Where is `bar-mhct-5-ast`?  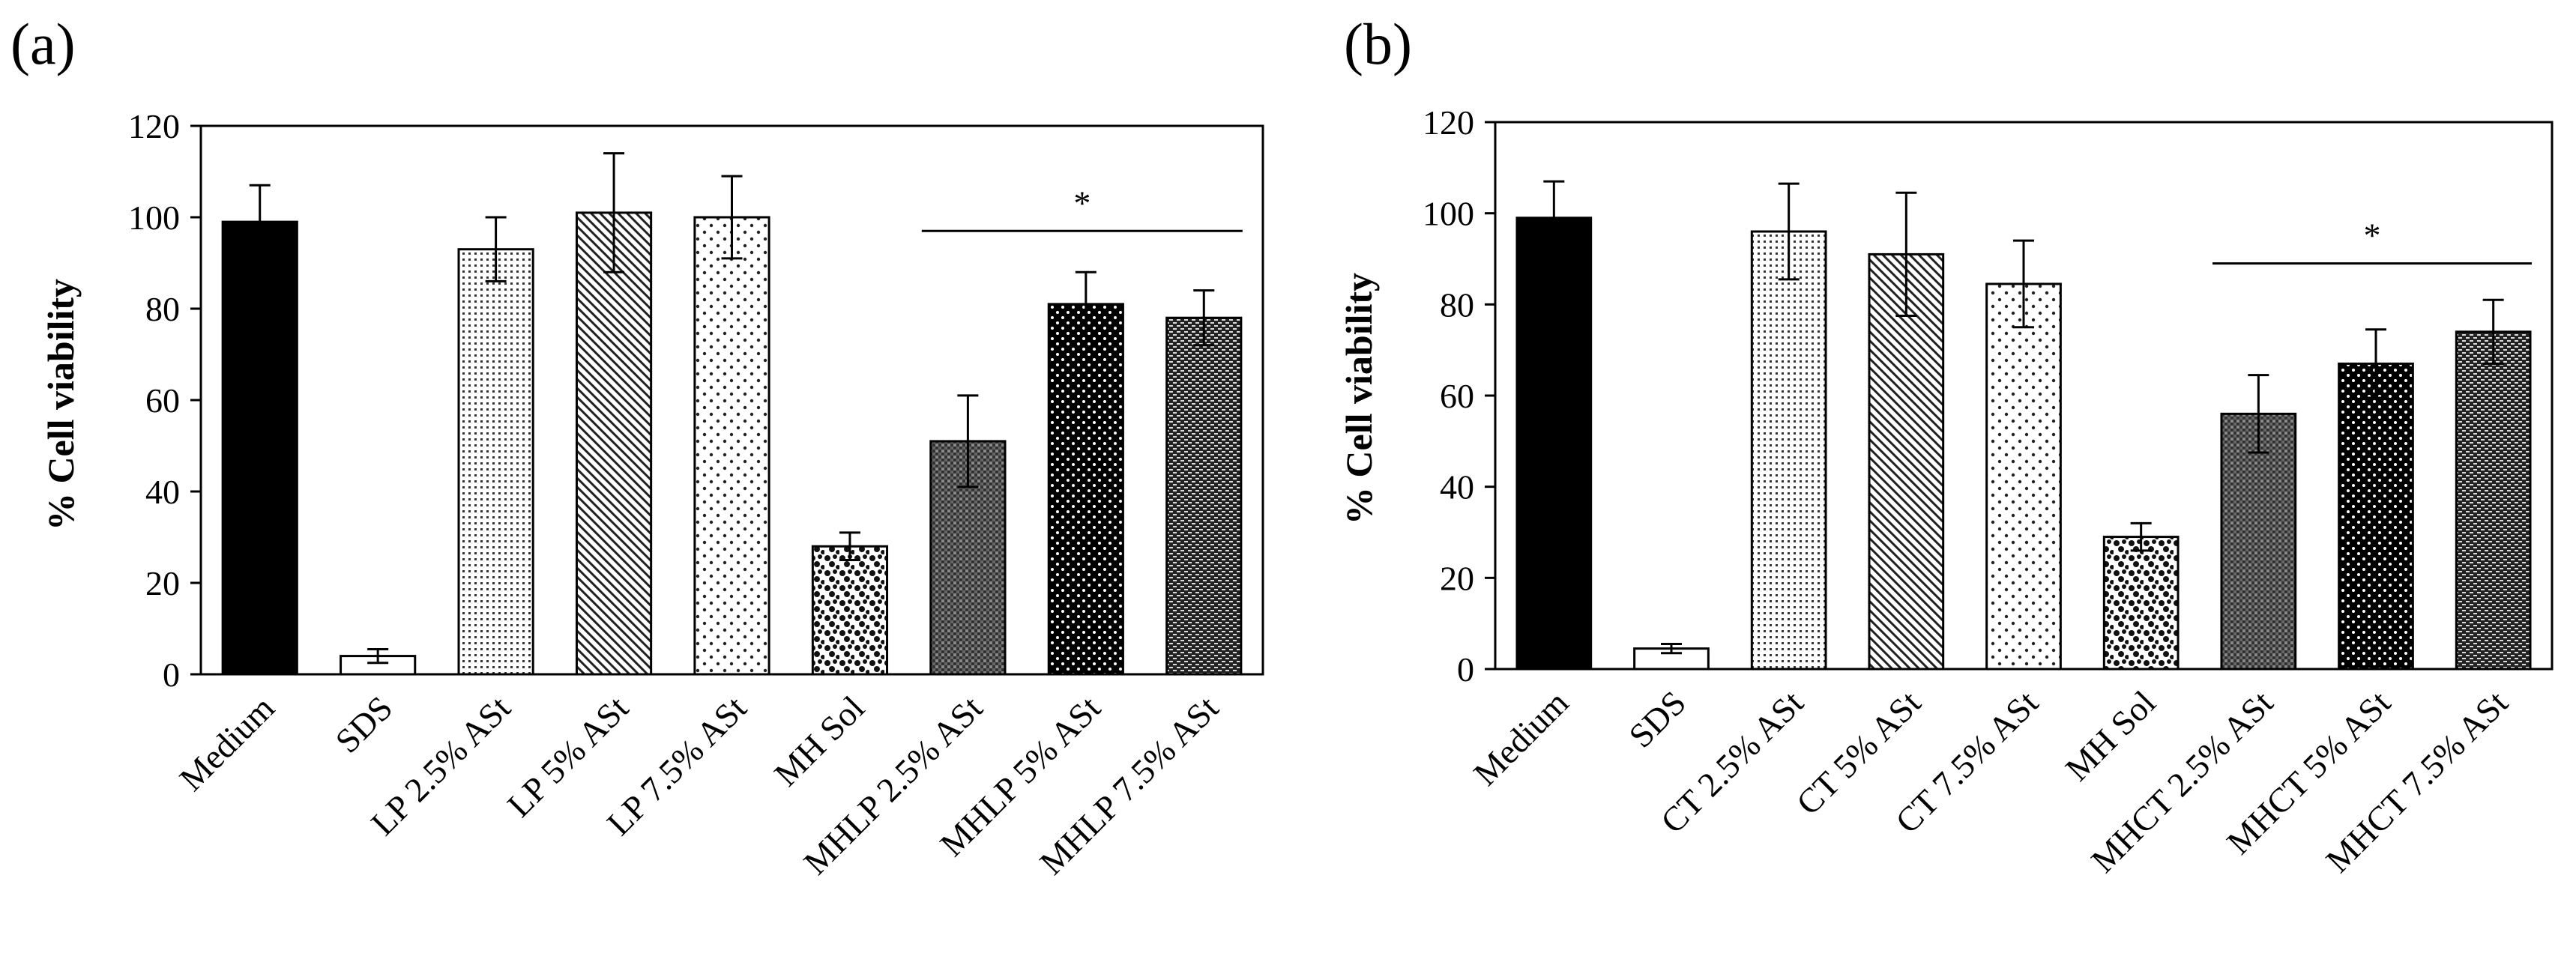
bar-mhct-5-ast is located at coordinates (2376, 516).